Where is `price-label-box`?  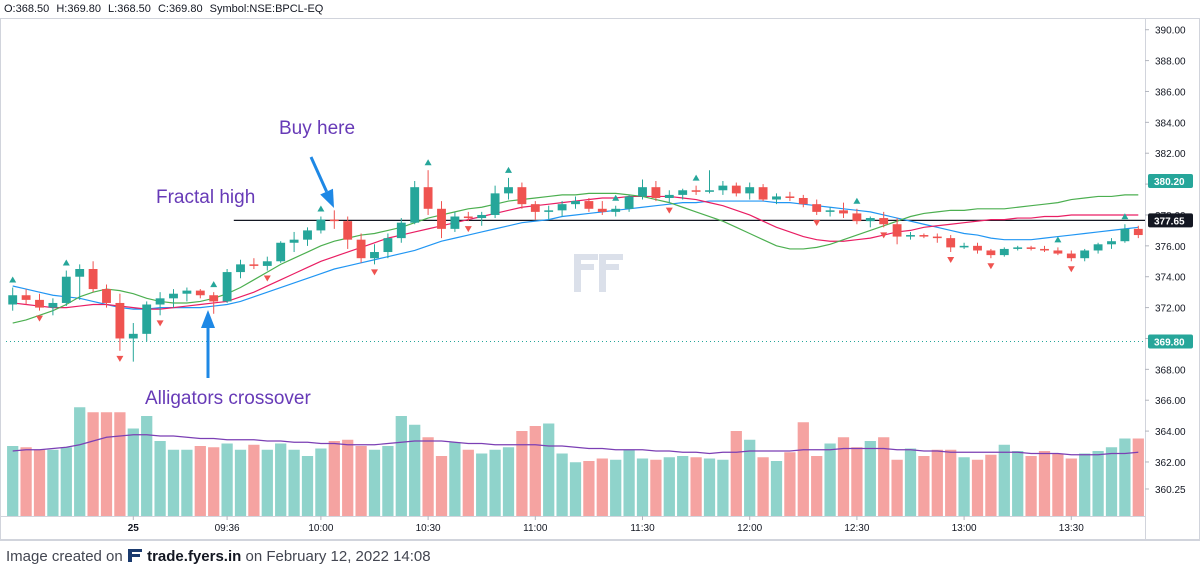
price-label-box is located at coordinates (1170, 341).